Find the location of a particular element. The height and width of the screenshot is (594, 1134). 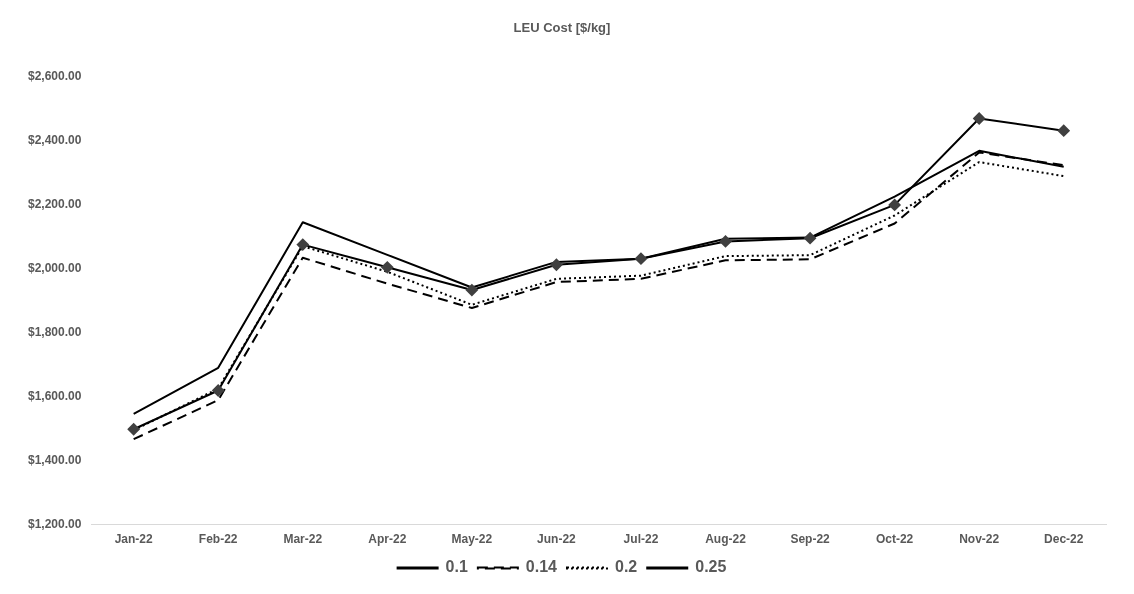

y-tick-label: $1,600.00 is located at coordinates (54, 395).